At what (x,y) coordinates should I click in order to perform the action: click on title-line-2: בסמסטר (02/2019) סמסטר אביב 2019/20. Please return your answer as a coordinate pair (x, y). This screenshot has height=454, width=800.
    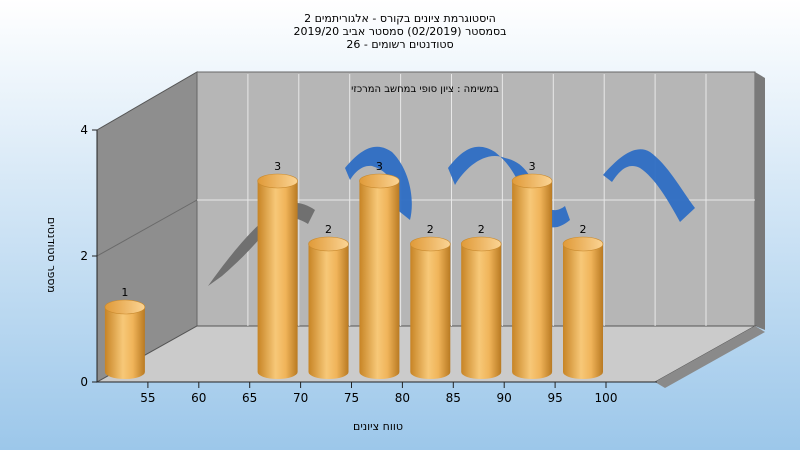
    Looking at the image, I should click on (400, 31).